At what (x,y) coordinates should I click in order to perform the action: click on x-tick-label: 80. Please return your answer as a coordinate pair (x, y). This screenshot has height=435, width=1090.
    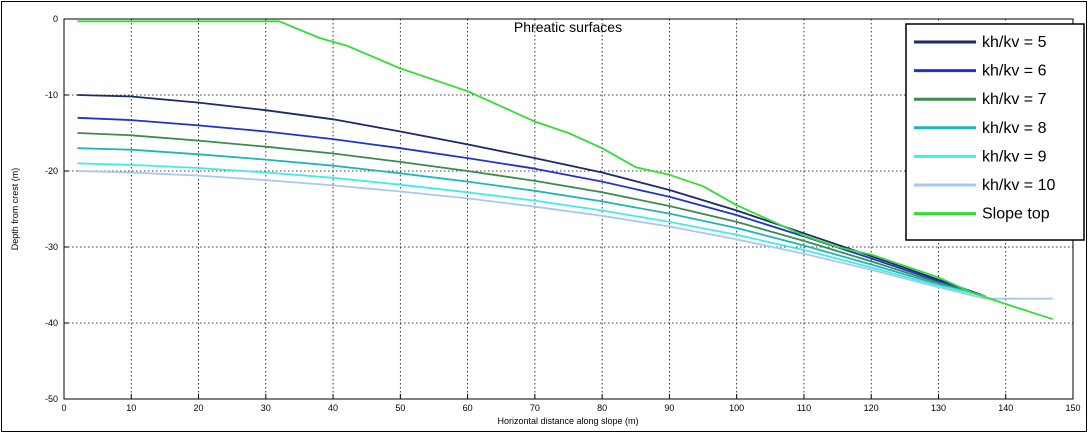
    Looking at the image, I should click on (602, 408).